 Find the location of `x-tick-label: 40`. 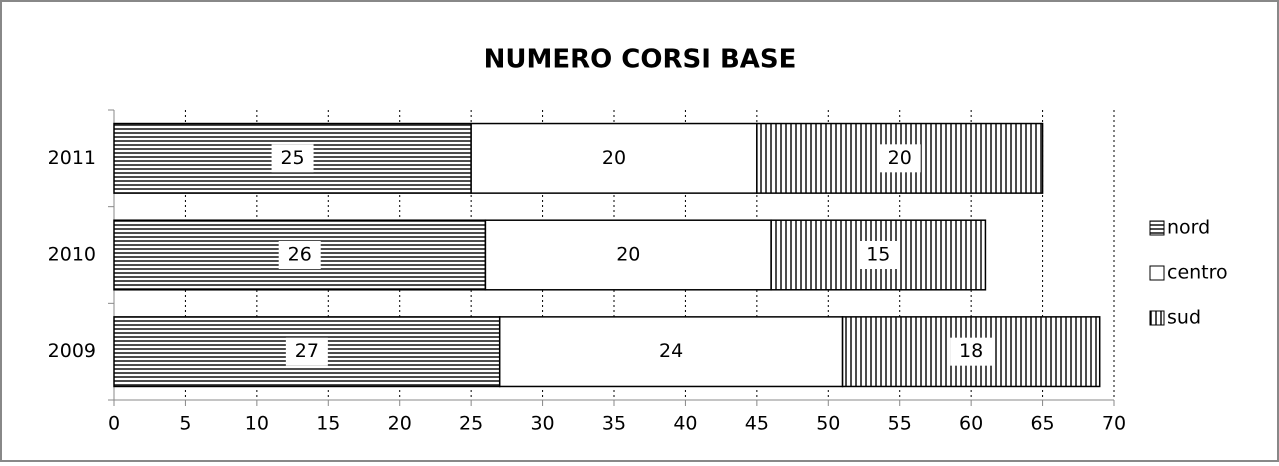

x-tick-label: 40 is located at coordinates (685, 424).